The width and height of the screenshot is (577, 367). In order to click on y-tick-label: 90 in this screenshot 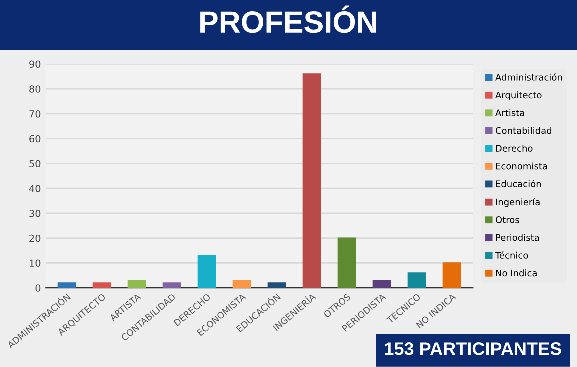, I will do `click(35, 64)`.